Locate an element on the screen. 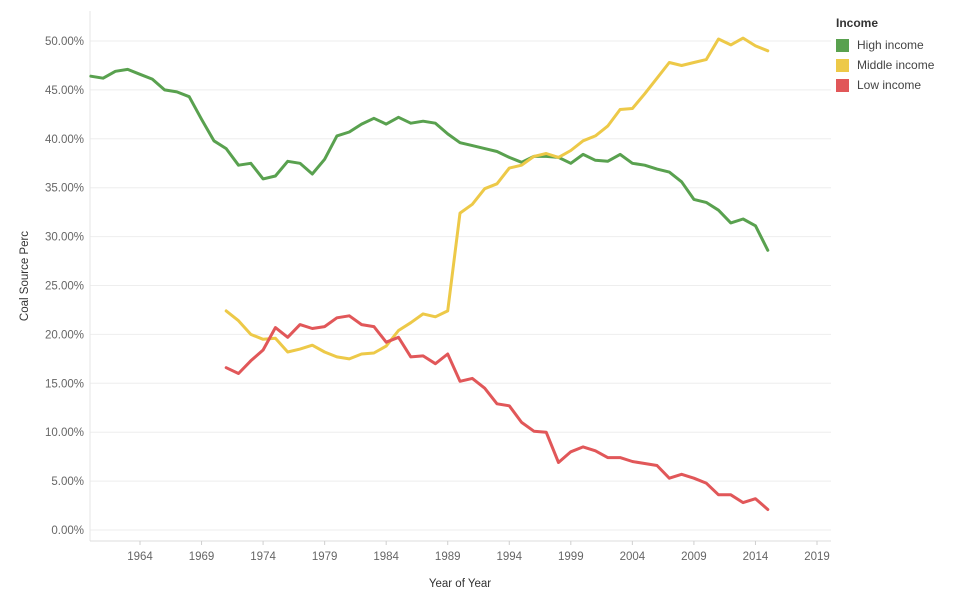  y-axis-title: Coal Source Perc is located at coordinates (25, 276).